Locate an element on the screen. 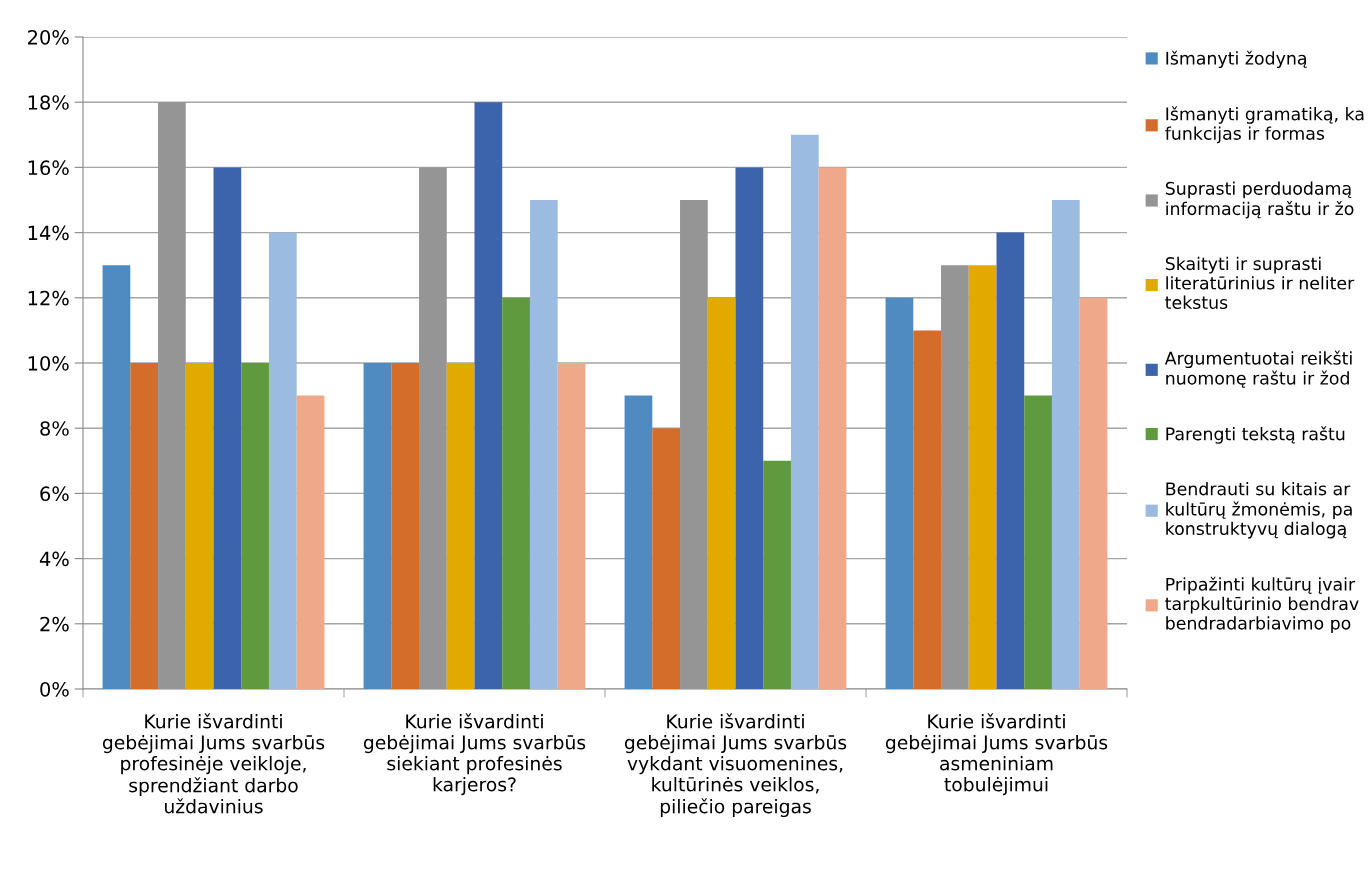 Image resolution: width=1369 pixels, height=879 pixels. x-tick-label: Kurie išvardinti gebėjimai Jums svarbūs vykdant visuomenines, kultūrinės veiklos, piliečio pareigas is located at coordinates (735, 765).